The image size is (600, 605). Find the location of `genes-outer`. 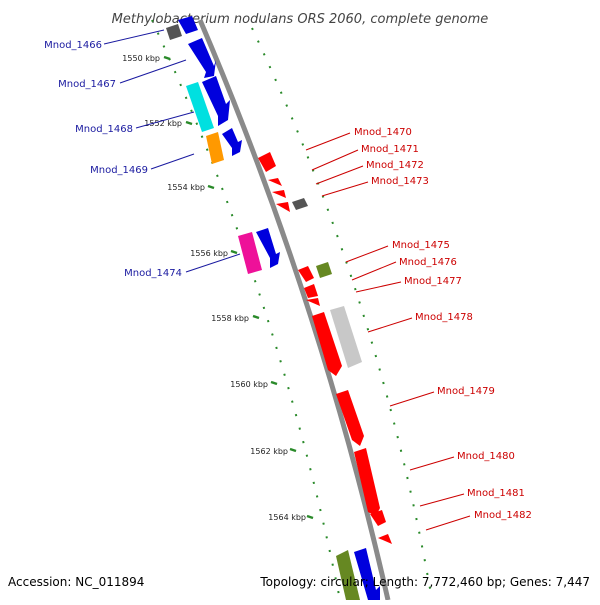

genes-outer is located at coordinates (325, 348).